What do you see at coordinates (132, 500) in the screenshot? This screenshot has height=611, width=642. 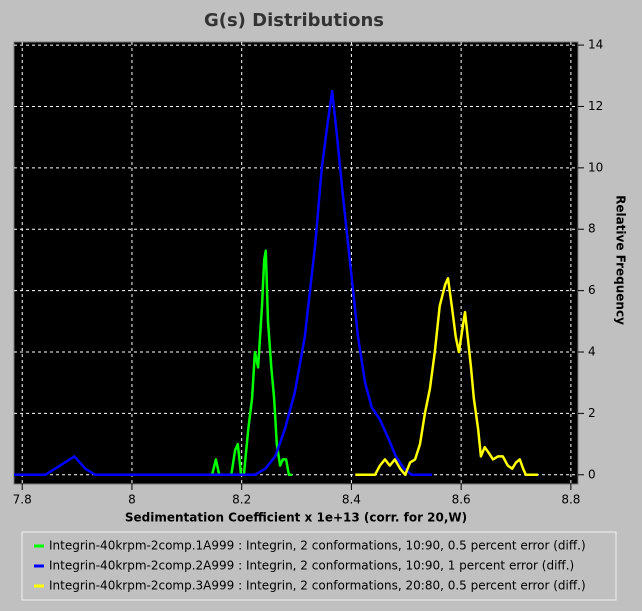 I see `x-tick-label: 8` at bounding box center [132, 500].